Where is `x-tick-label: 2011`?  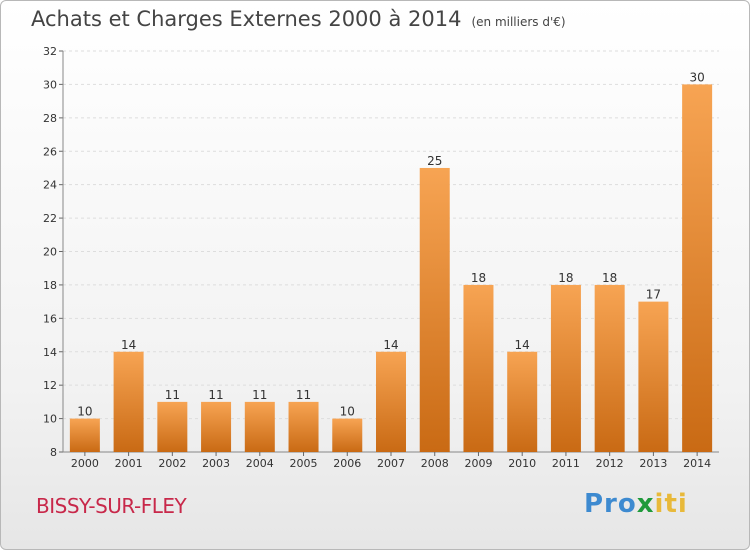 x-tick-label: 2011 is located at coordinates (566, 463).